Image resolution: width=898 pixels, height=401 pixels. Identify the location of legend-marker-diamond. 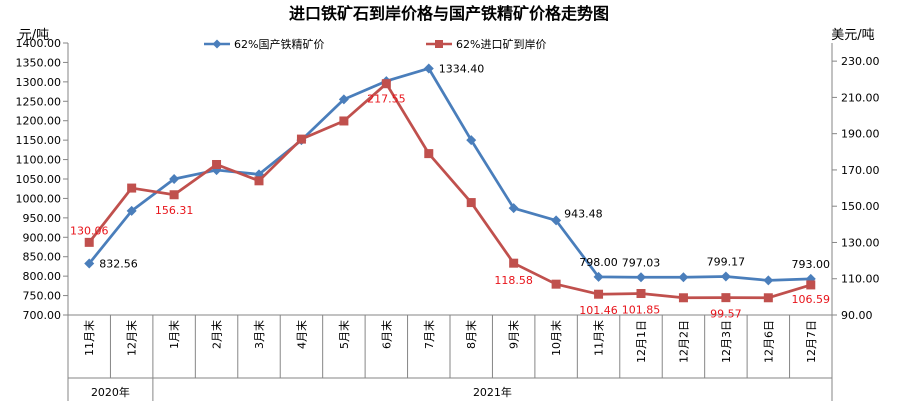
(217, 44).